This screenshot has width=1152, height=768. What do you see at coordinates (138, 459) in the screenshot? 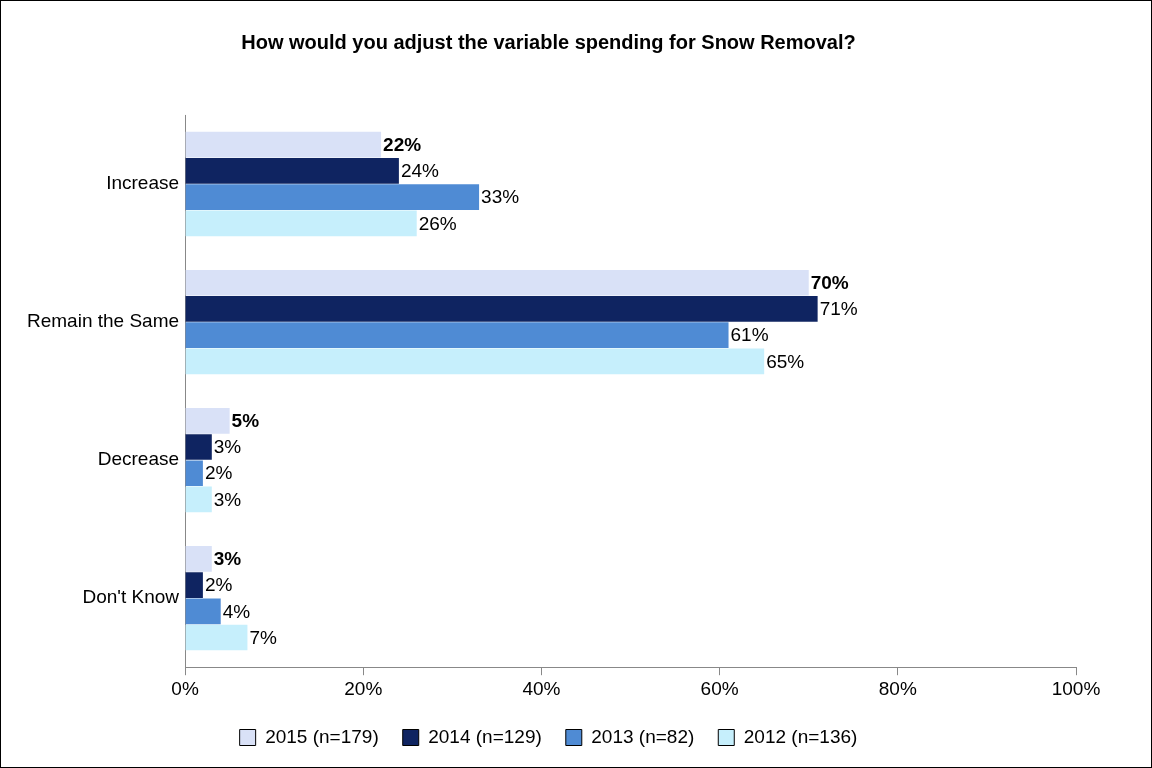
I see `y-tick-label: Decrease` at bounding box center [138, 459].